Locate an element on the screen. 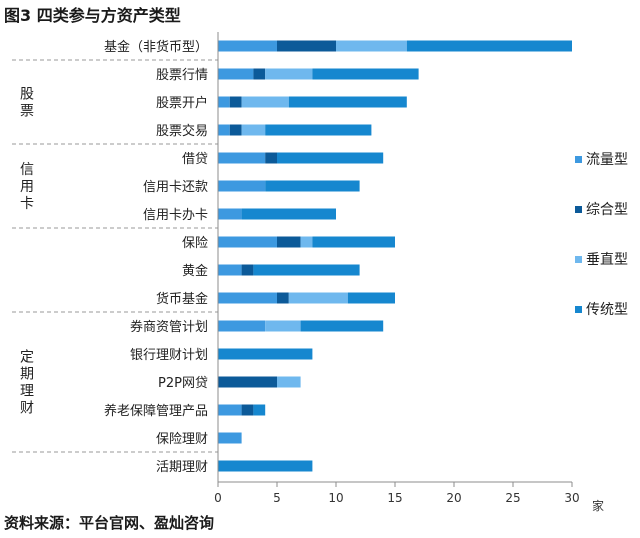 Image resolution: width=640 pixels, height=538 pixels. category-label: 股票行情 is located at coordinates (182, 75).